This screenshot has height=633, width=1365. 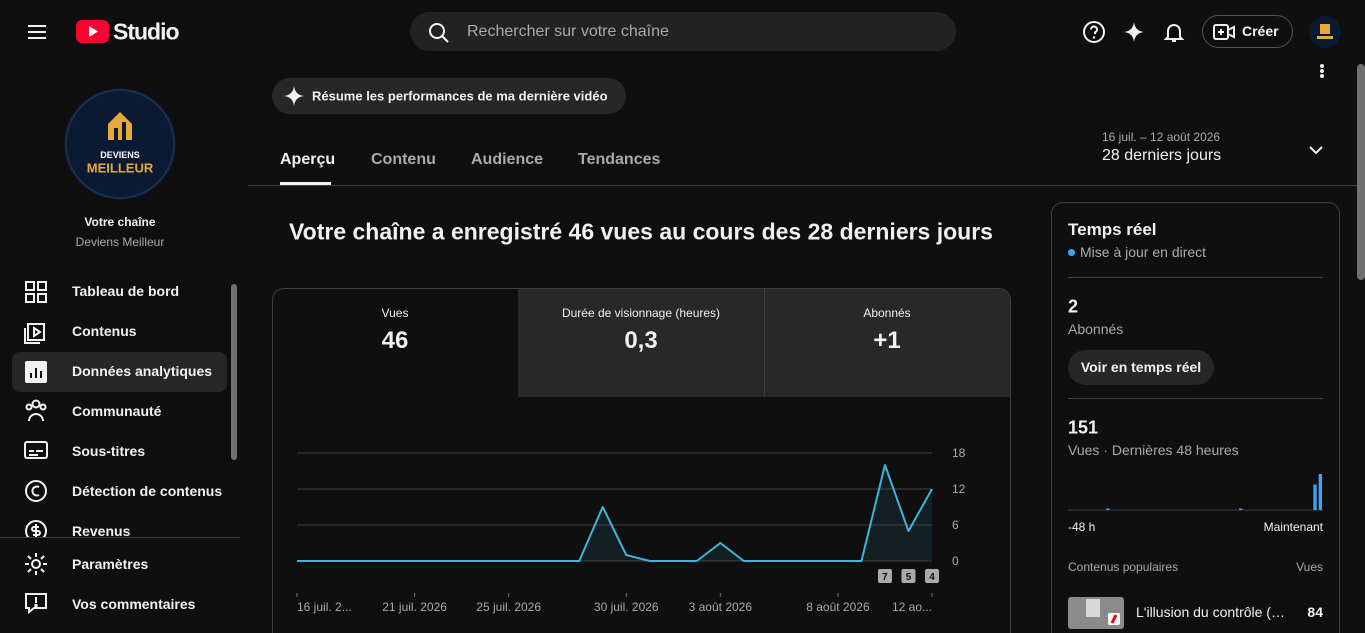 I want to click on more-icon, so click(x=1322, y=71).